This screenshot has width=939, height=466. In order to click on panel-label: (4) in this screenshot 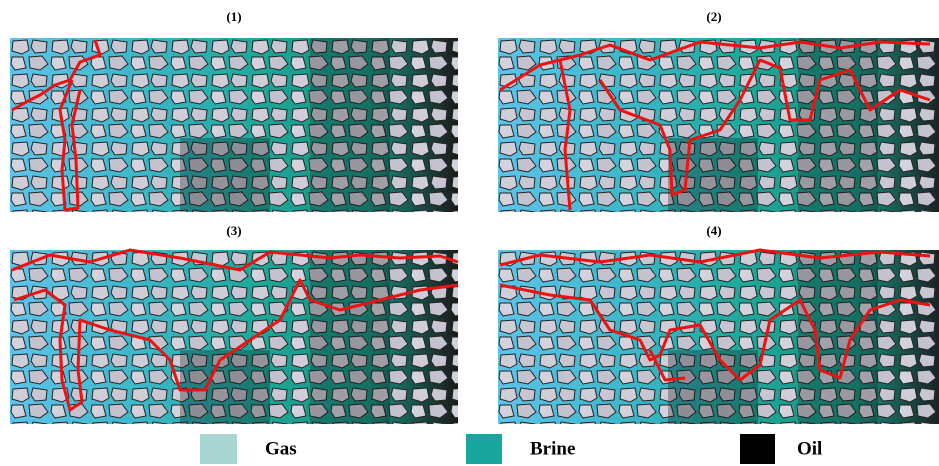, I will do `click(713, 230)`.